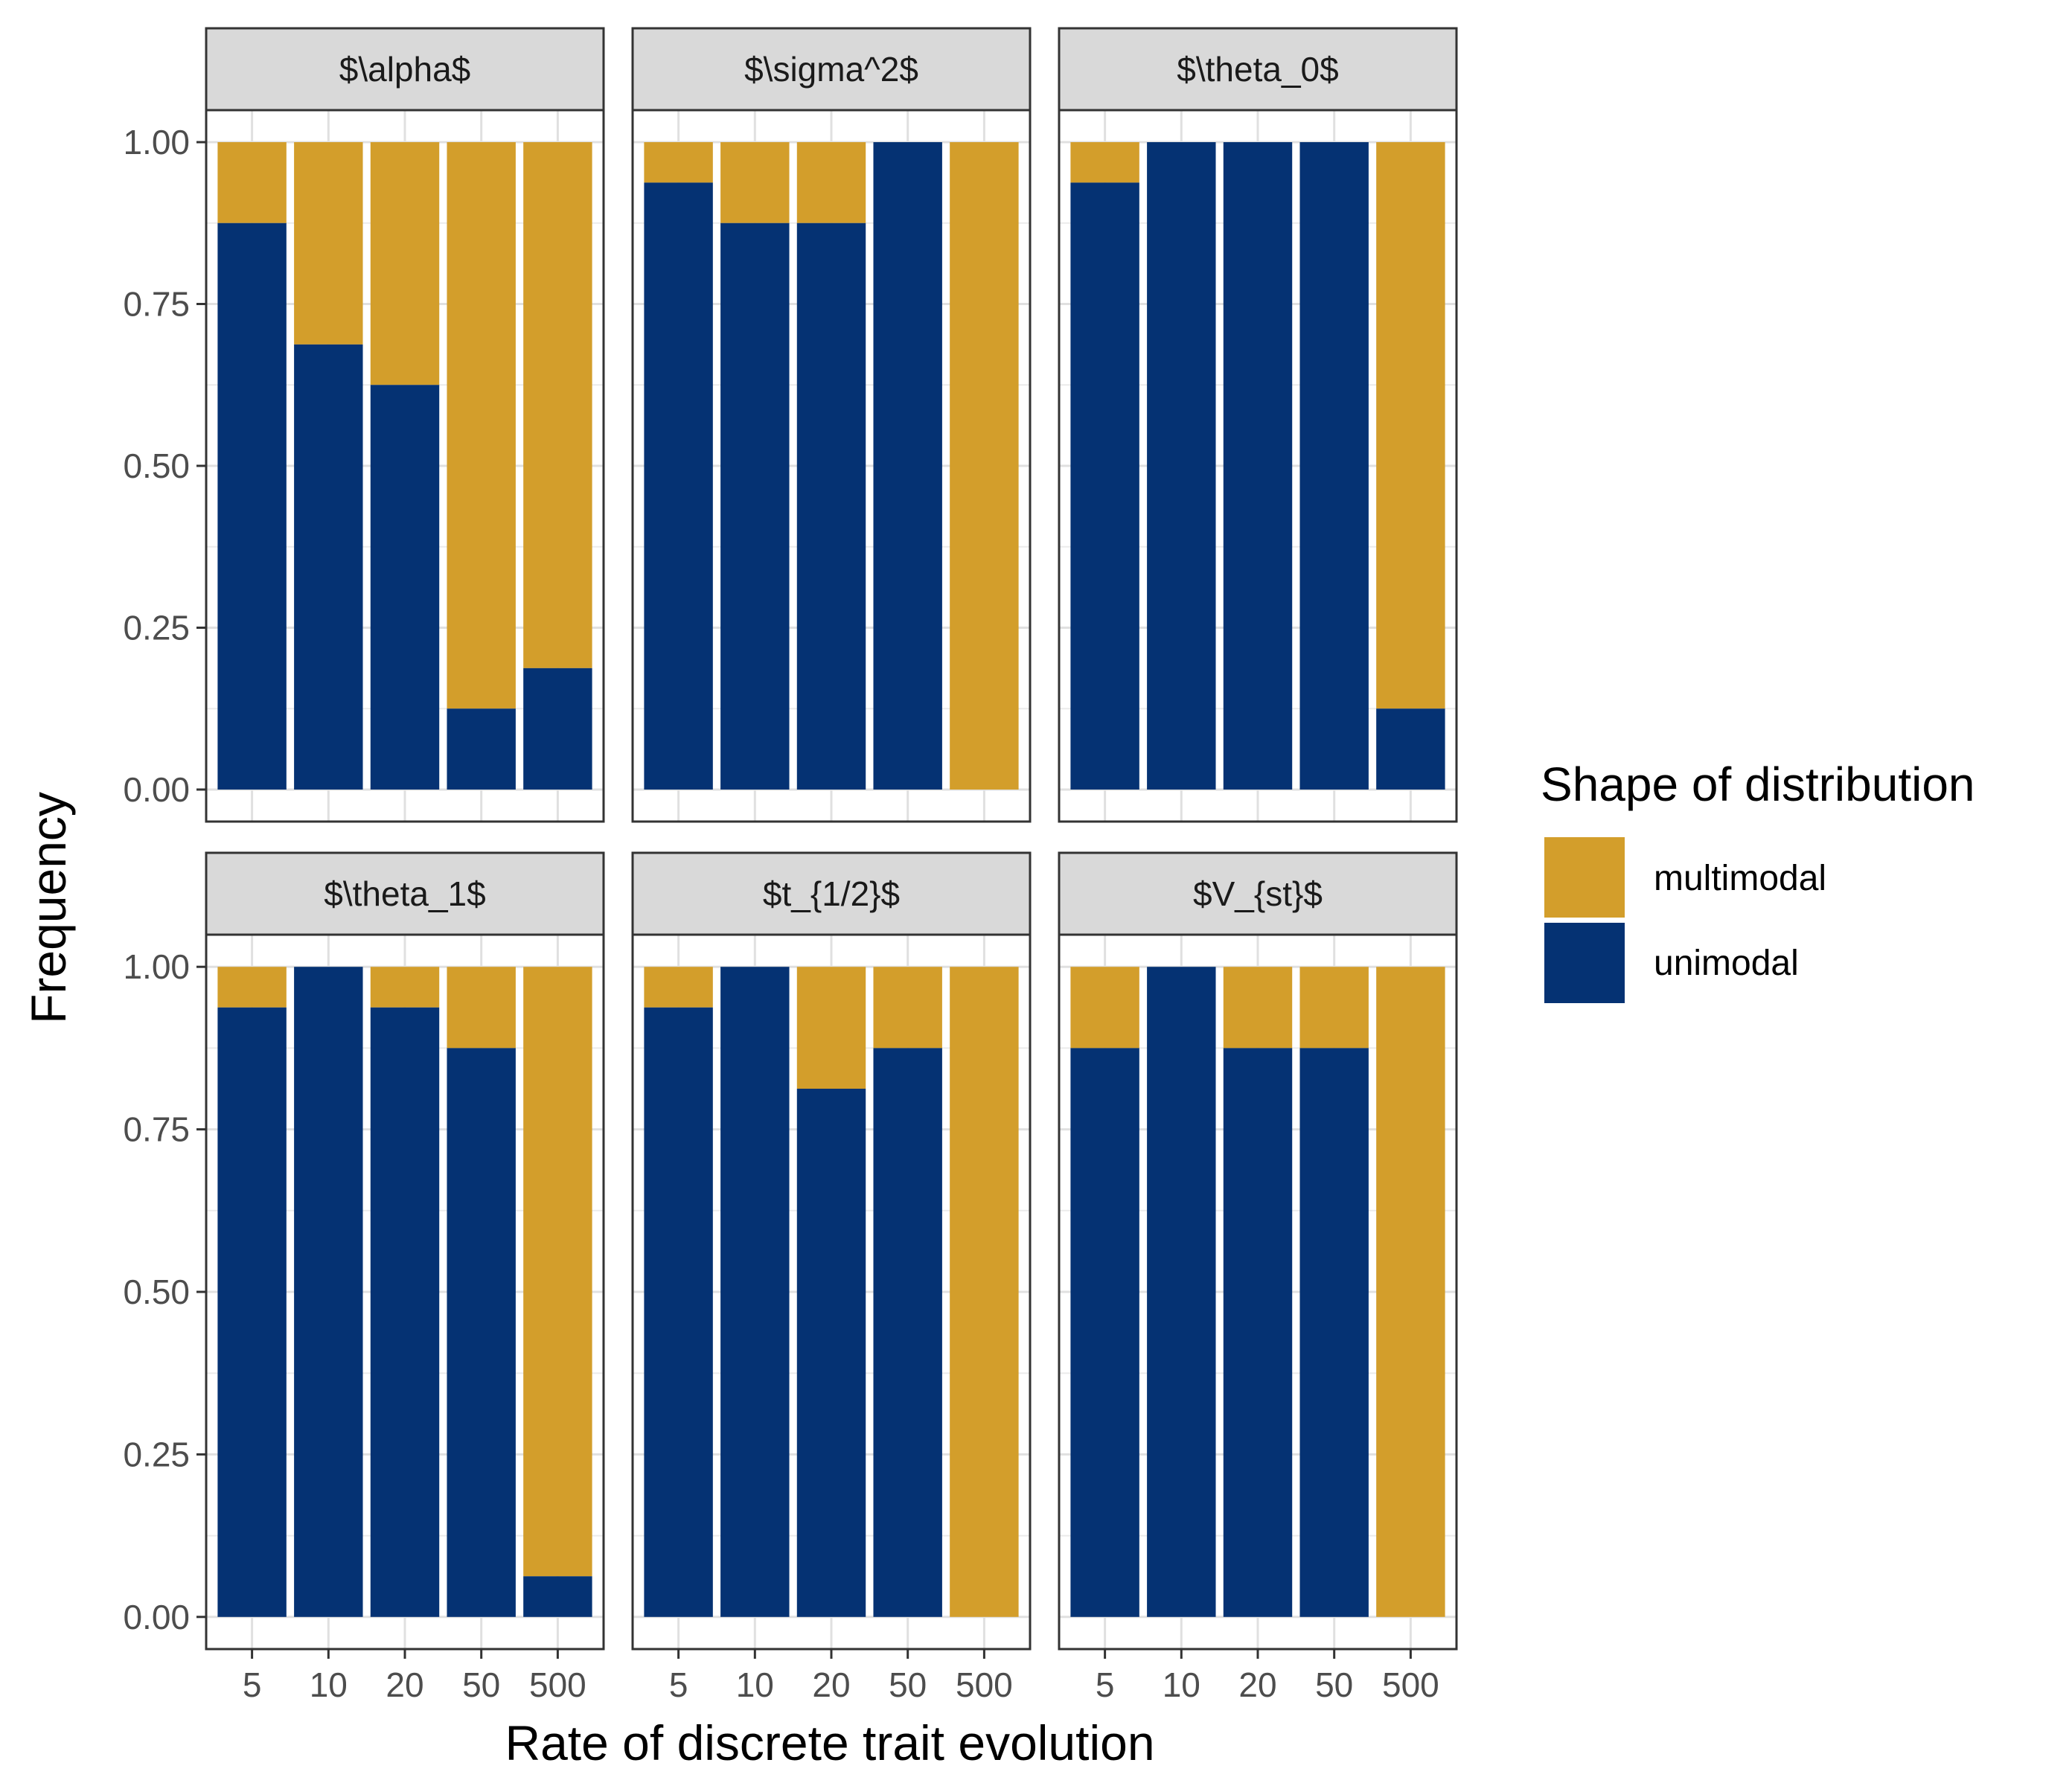  I want to click on facet-panel: $V_{st}$, so click(1258, 1251).